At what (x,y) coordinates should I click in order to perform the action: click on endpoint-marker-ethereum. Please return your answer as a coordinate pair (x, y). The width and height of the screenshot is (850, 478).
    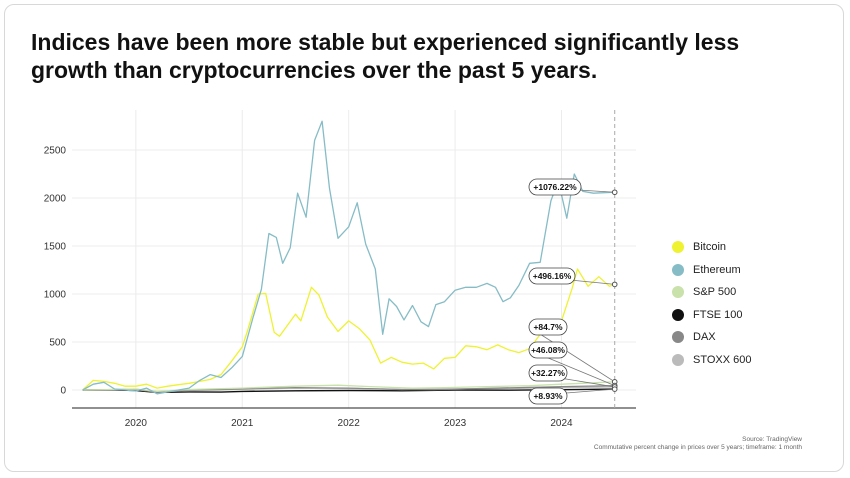
    Looking at the image, I should click on (614, 192).